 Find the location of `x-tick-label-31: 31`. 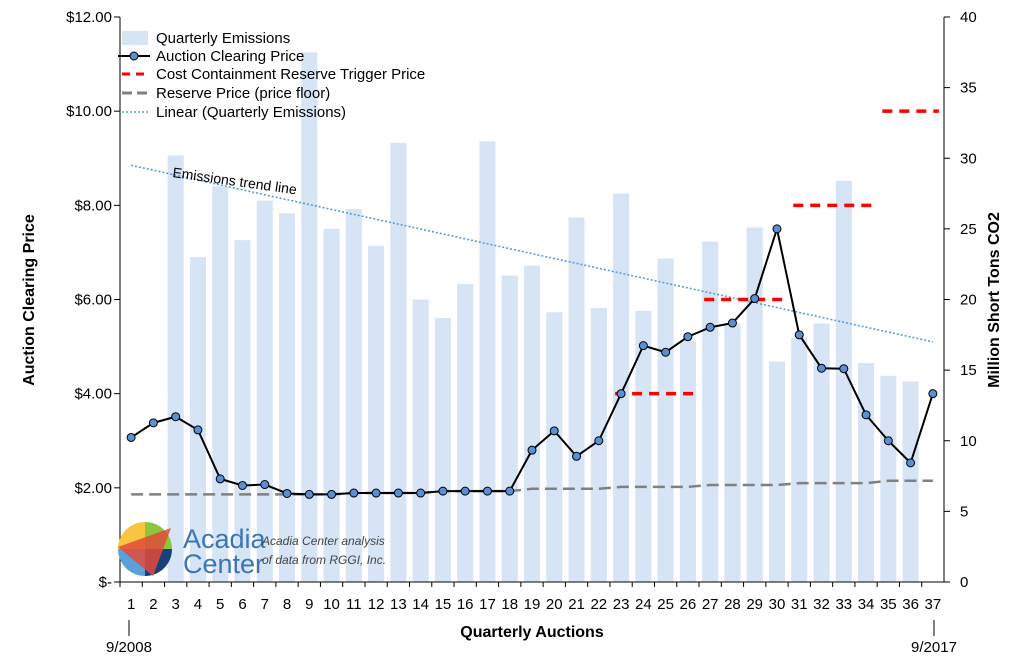

x-tick-label-31: 31 is located at coordinates (799, 604).